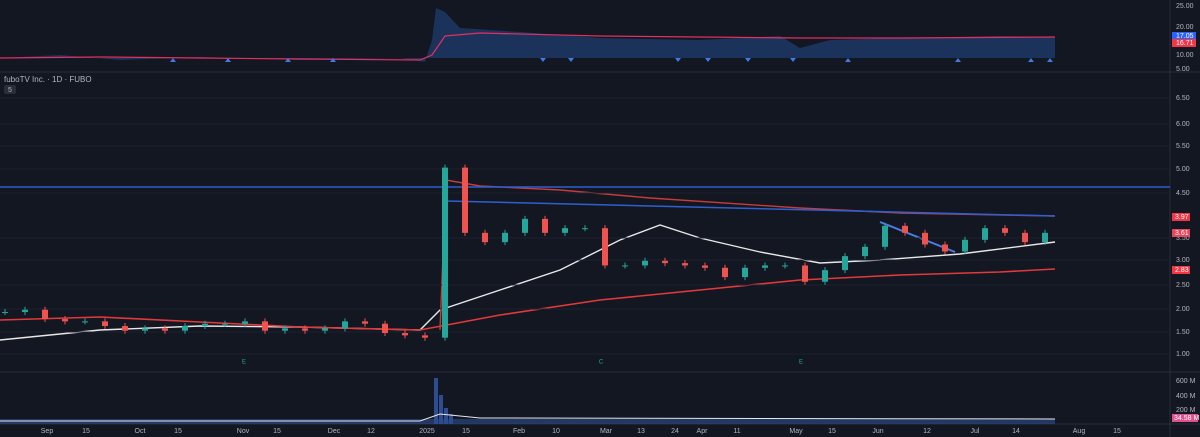 The image size is (1200, 437). Describe the element at coordinates (736, 431) in the screenshot. I see `date-label: 11` at that location.